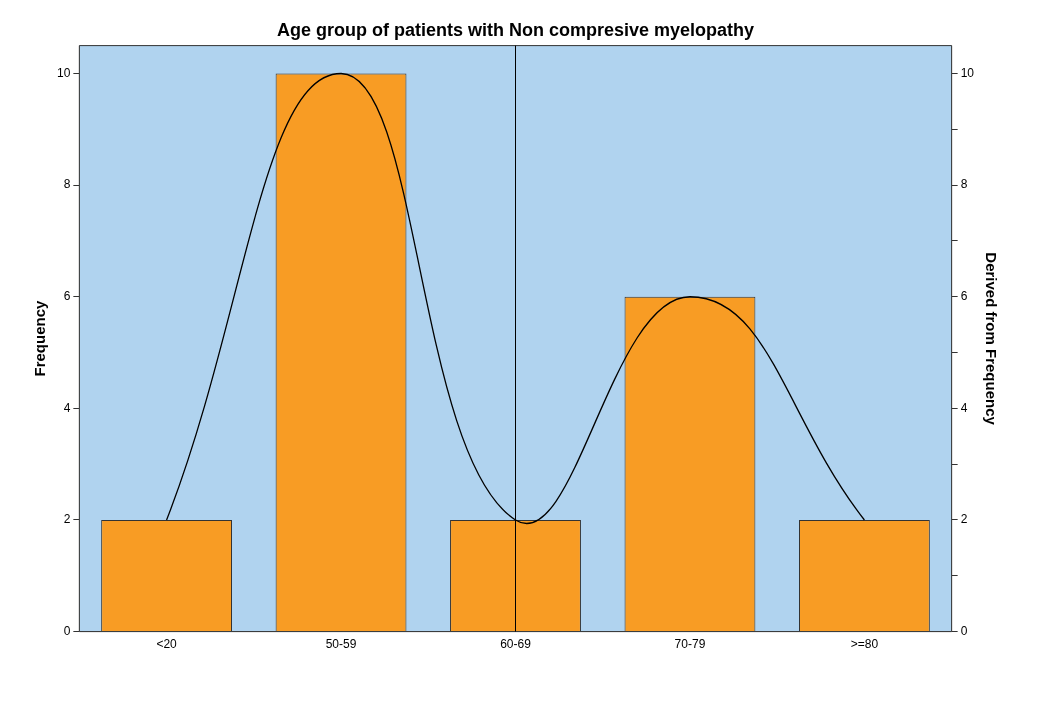 The width and height of the screenshot is (1037, 711). Describe the element at coordinates (964, 519) in the screenshot. I see `y2-tick-label: 2` at that location.